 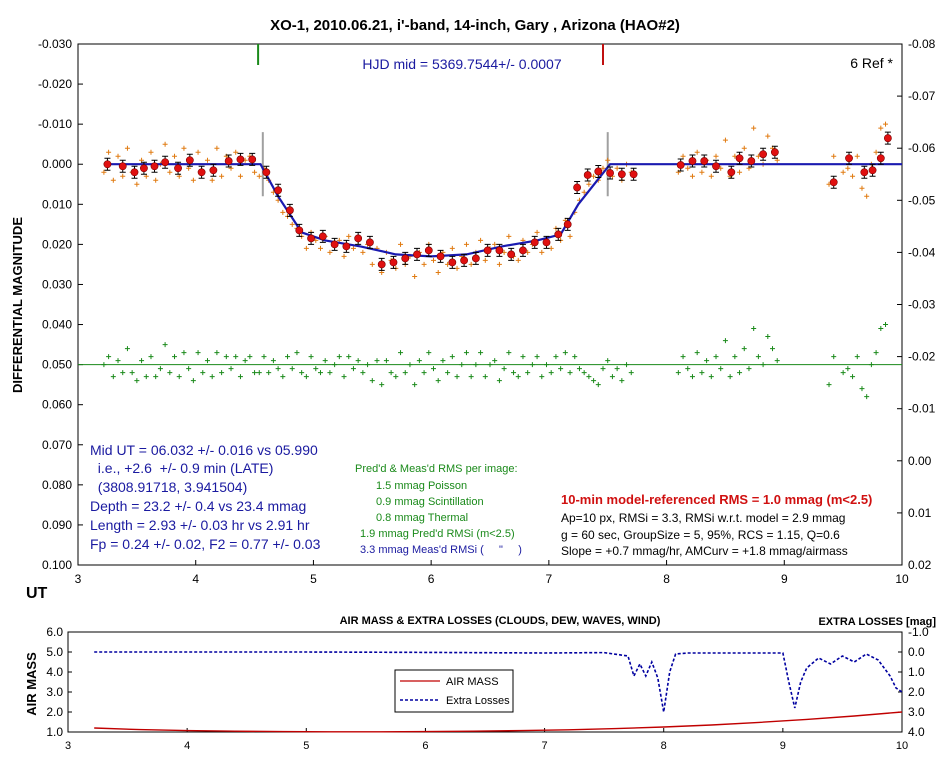 I want to click on summary-line: i.e., +2.6 +/- 0.9 min (LATE), so click(x=181, y=468).